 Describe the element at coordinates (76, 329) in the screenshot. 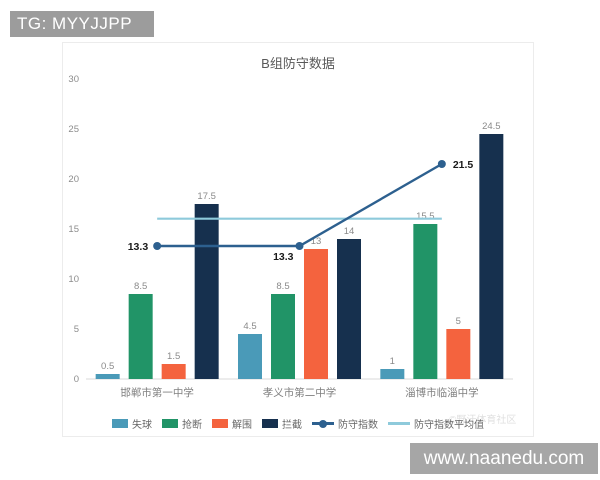

I see `y-tick-label: 5` at that location.